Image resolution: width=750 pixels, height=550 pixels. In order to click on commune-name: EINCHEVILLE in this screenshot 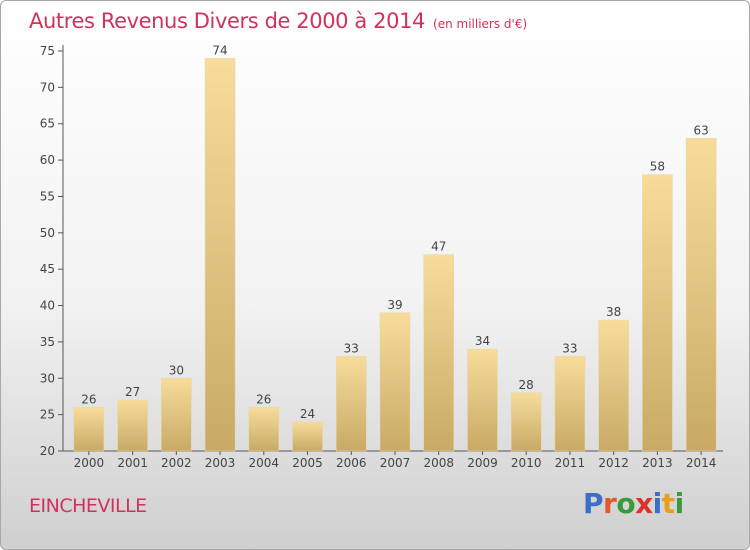, I will do `click(88, 506)`.